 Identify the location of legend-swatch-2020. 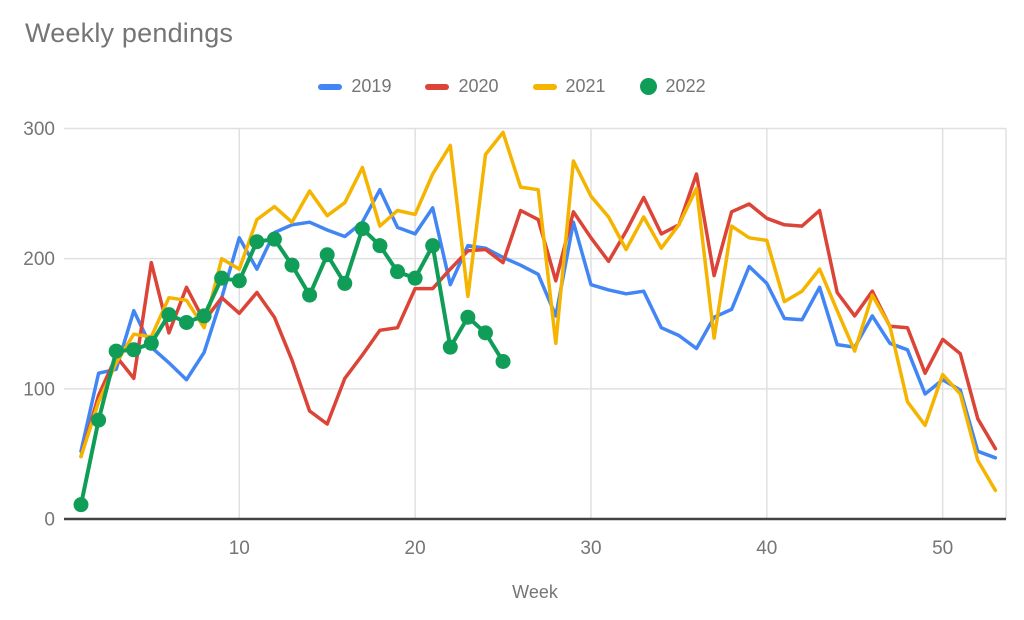
(437, 86).